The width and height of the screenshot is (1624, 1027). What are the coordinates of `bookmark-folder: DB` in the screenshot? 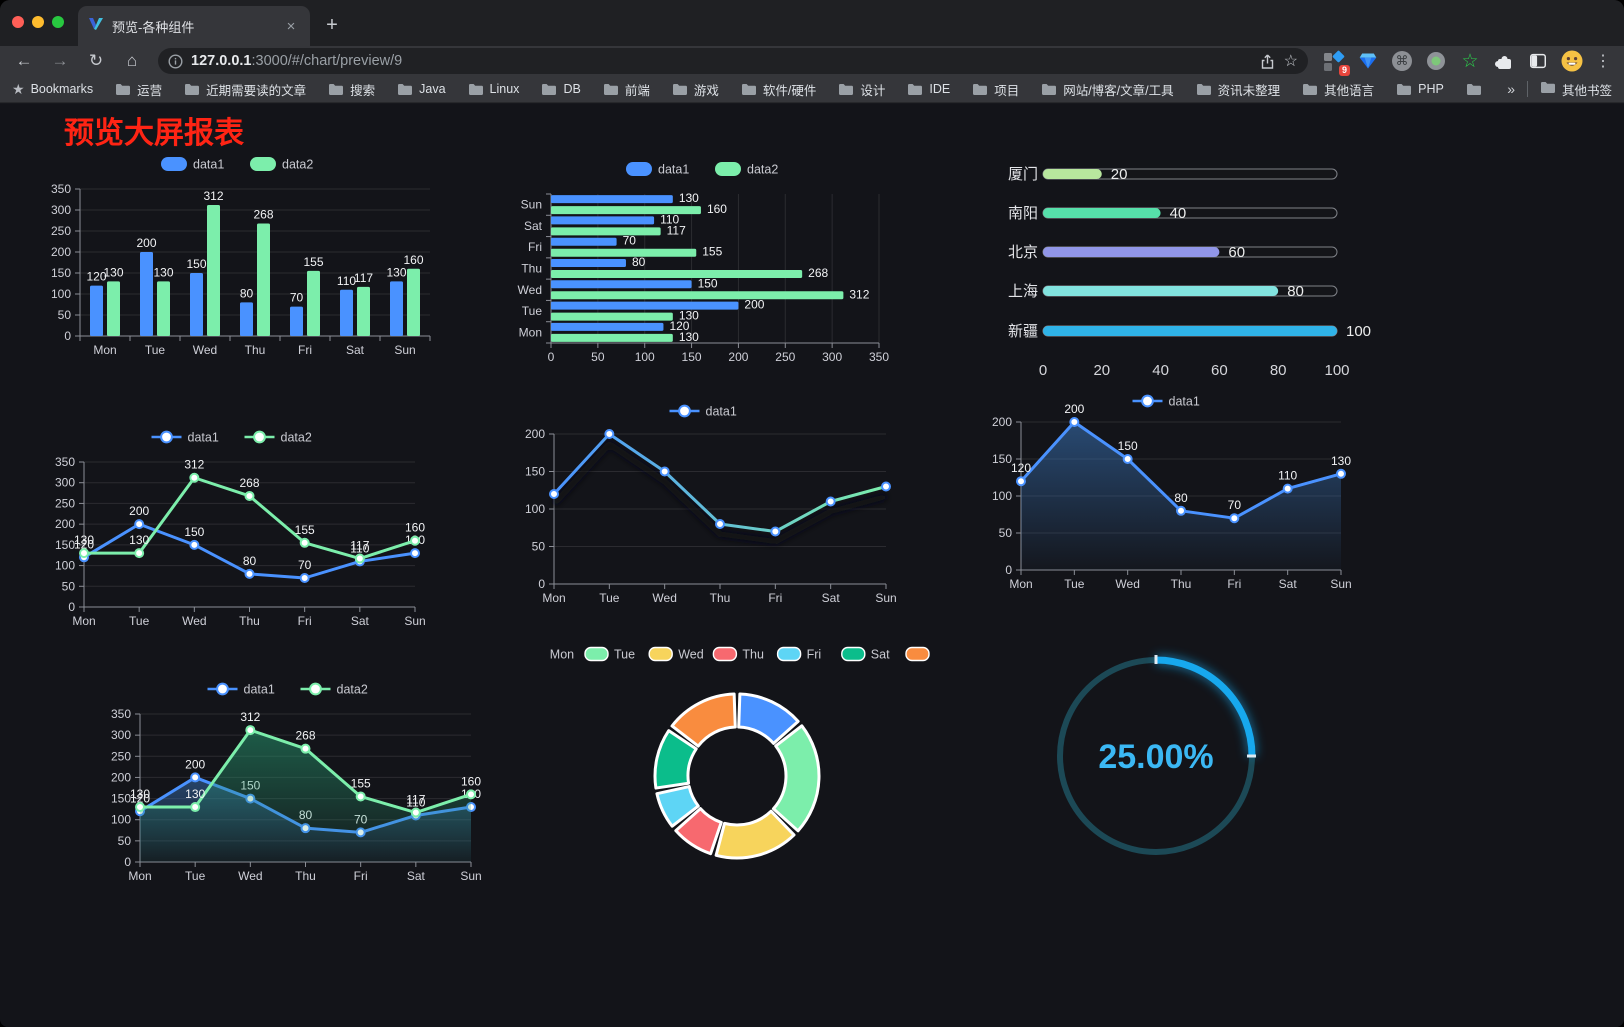 It's located at (561, 89).